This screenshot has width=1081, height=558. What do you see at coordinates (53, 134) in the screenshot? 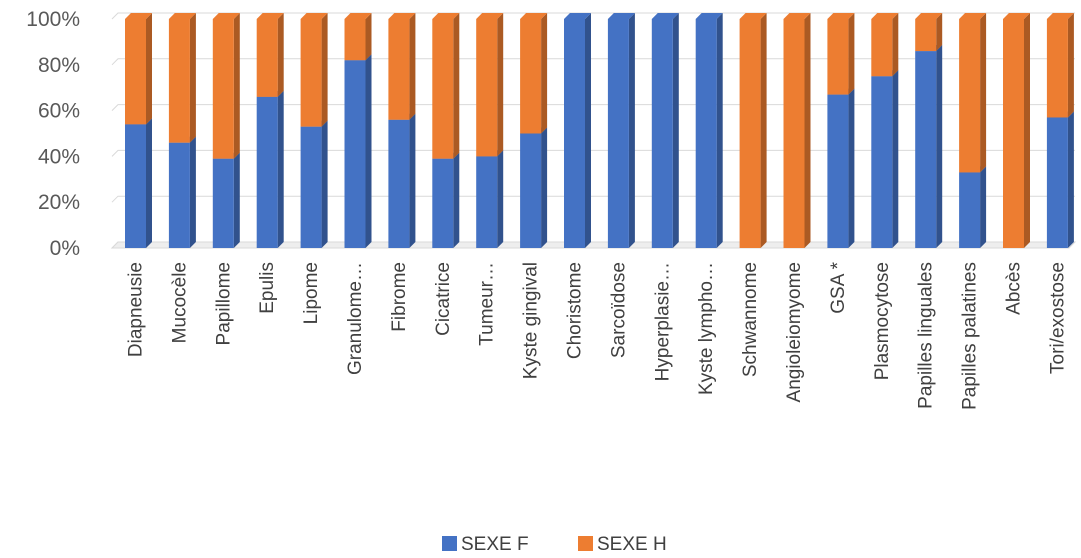
I see `y-axis-tick-labels: 0% 20% 40% 60% 80% 100%` at bounding box center [53, 134].